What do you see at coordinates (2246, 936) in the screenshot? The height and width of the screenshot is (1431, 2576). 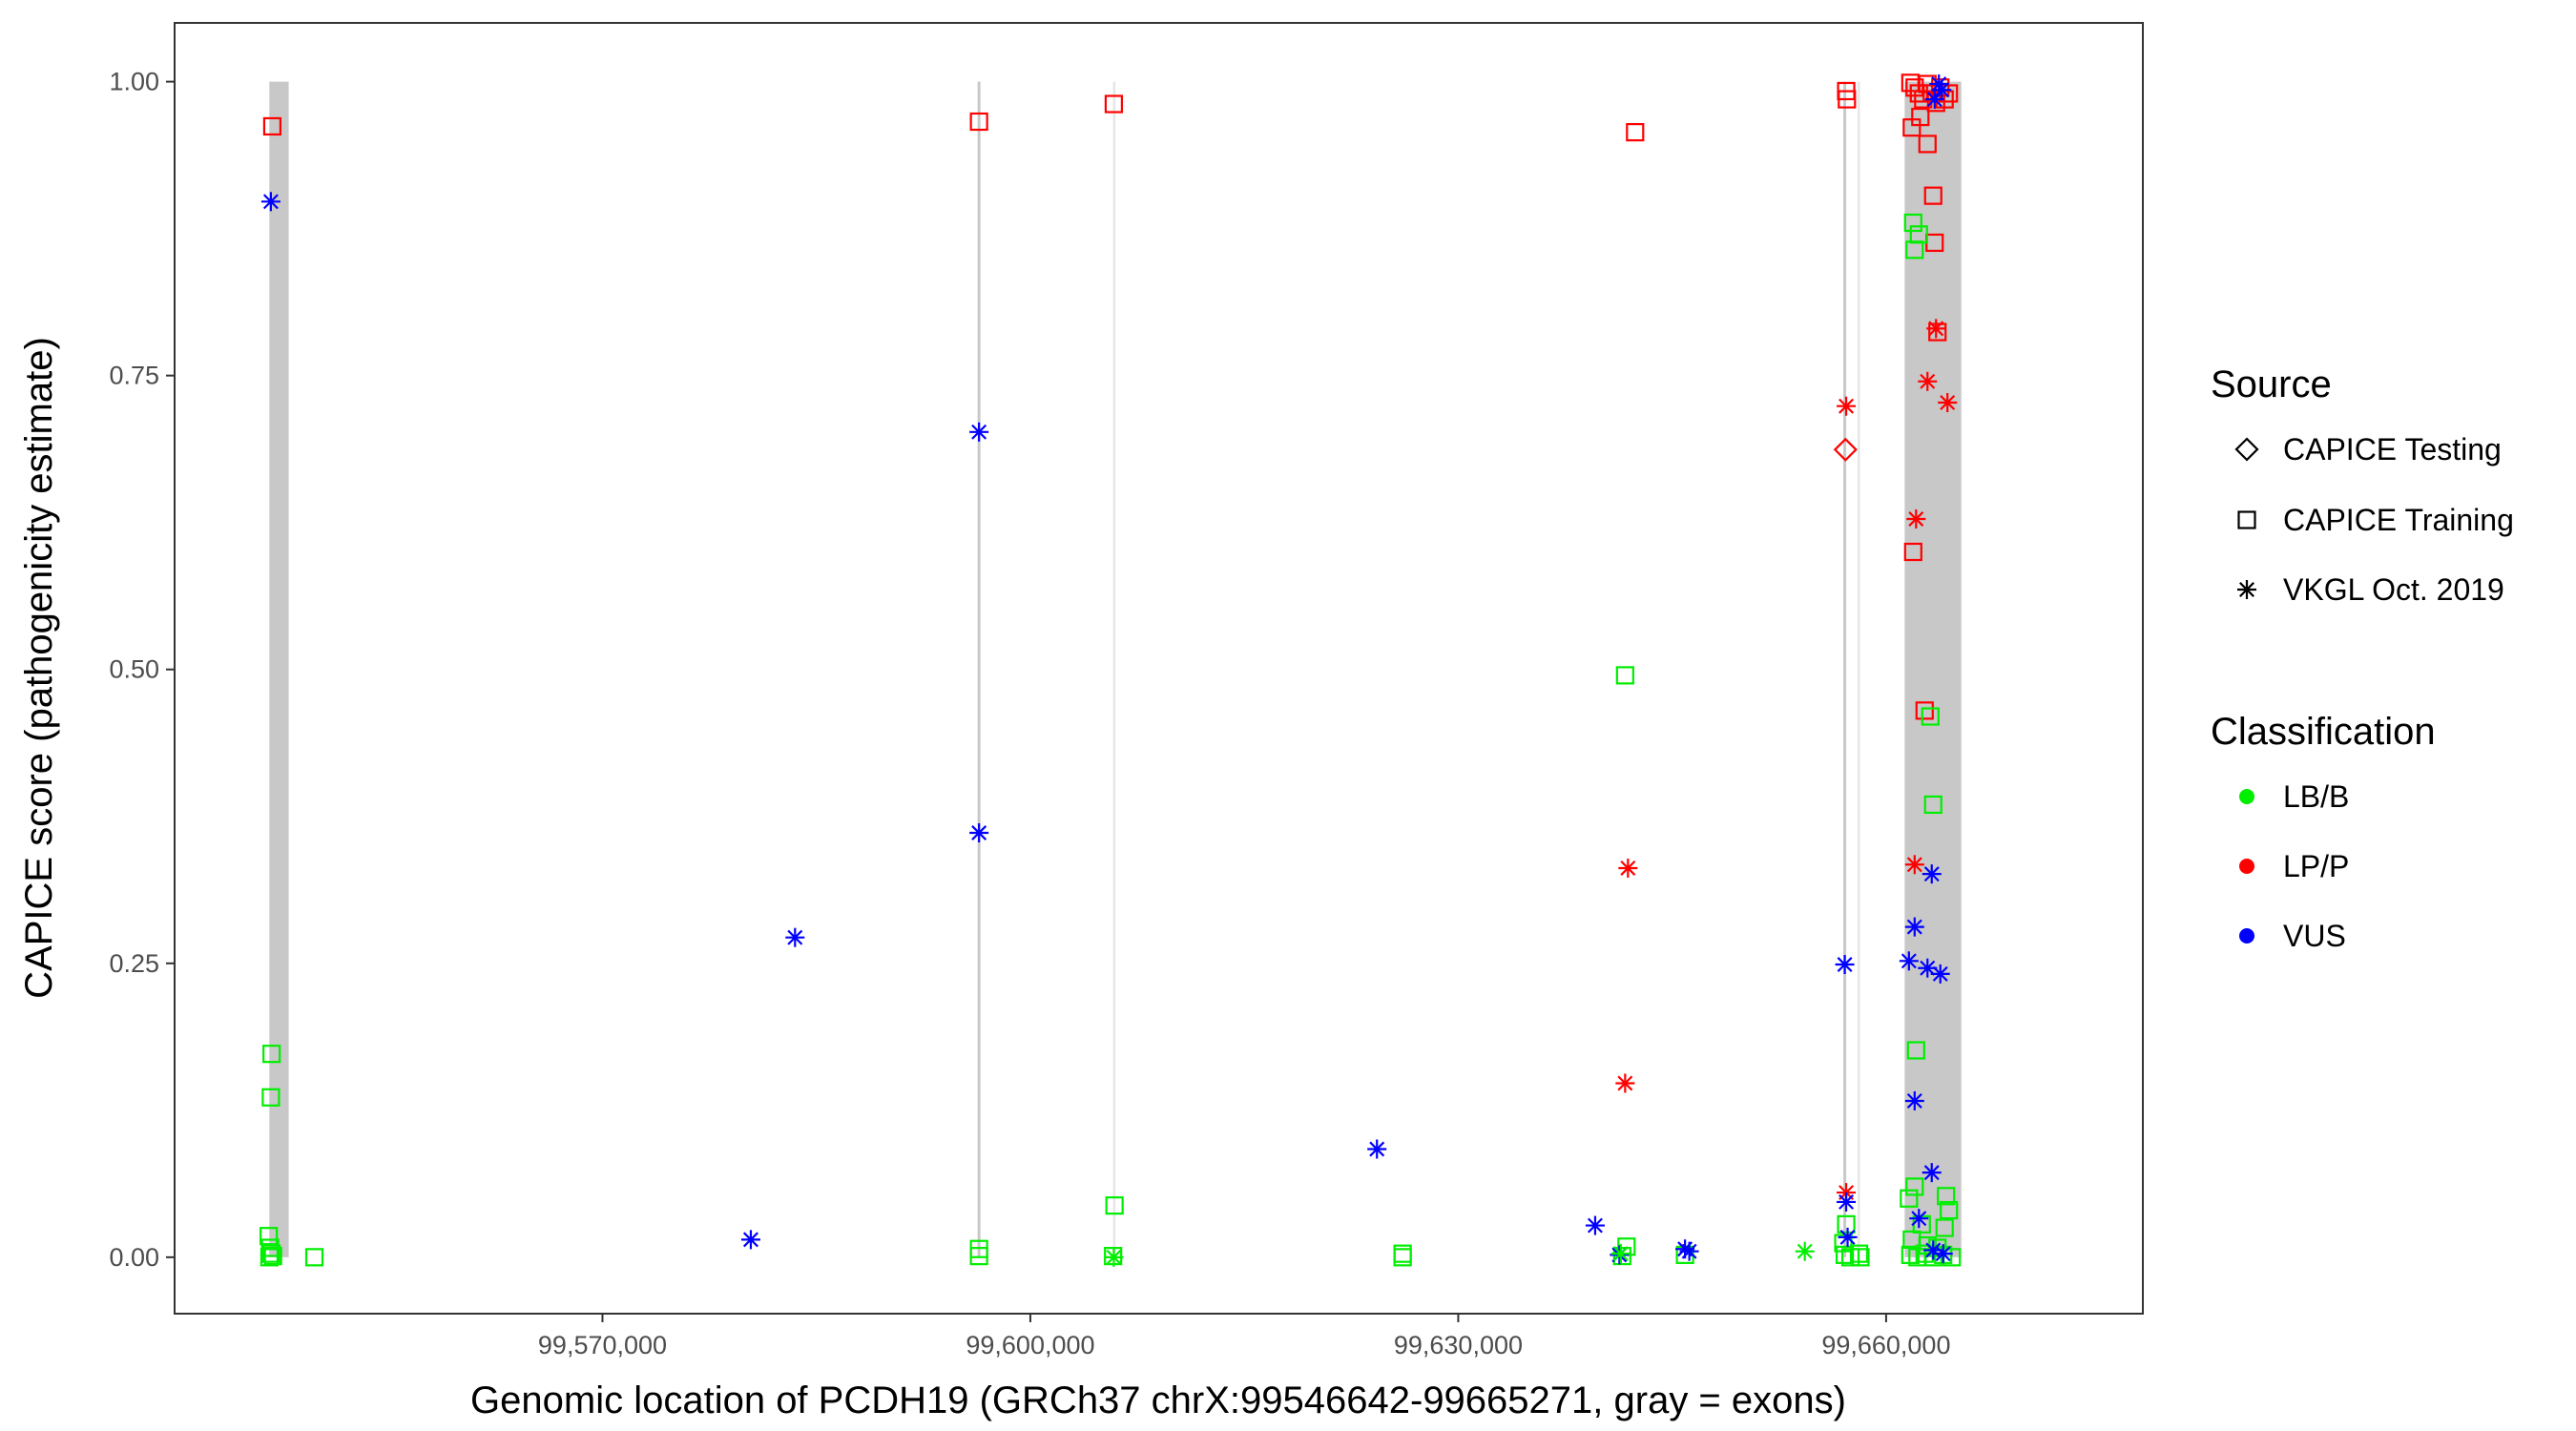 I see `legend-vus-dot` at bounding box center [2246, 936].